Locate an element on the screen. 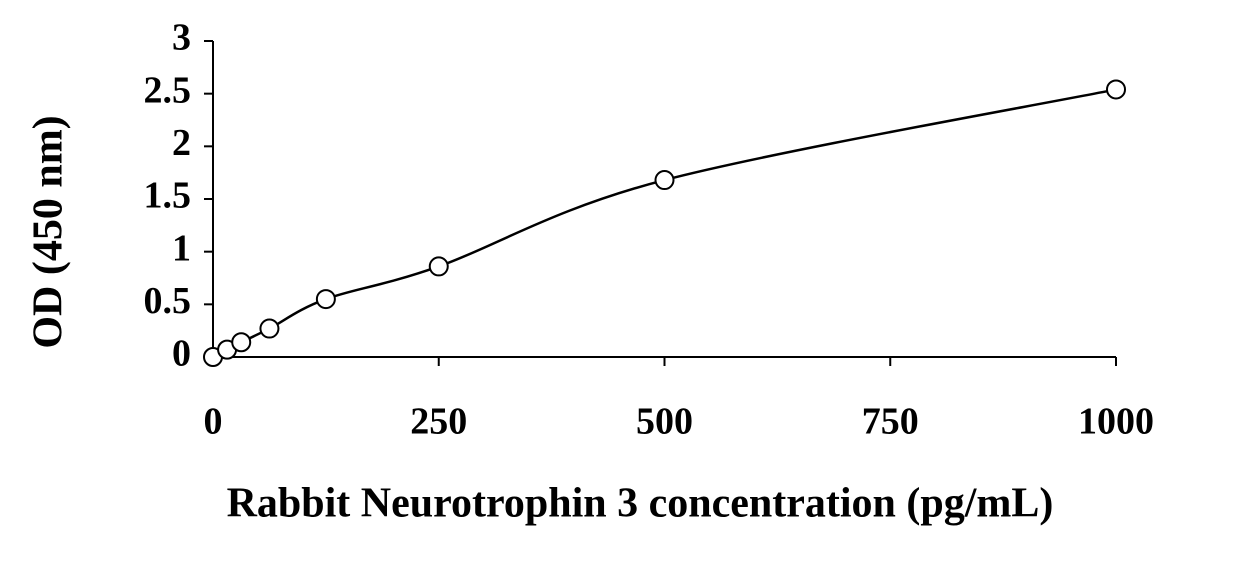  y-tick-label: 3 is located at coordinates (181, 38).